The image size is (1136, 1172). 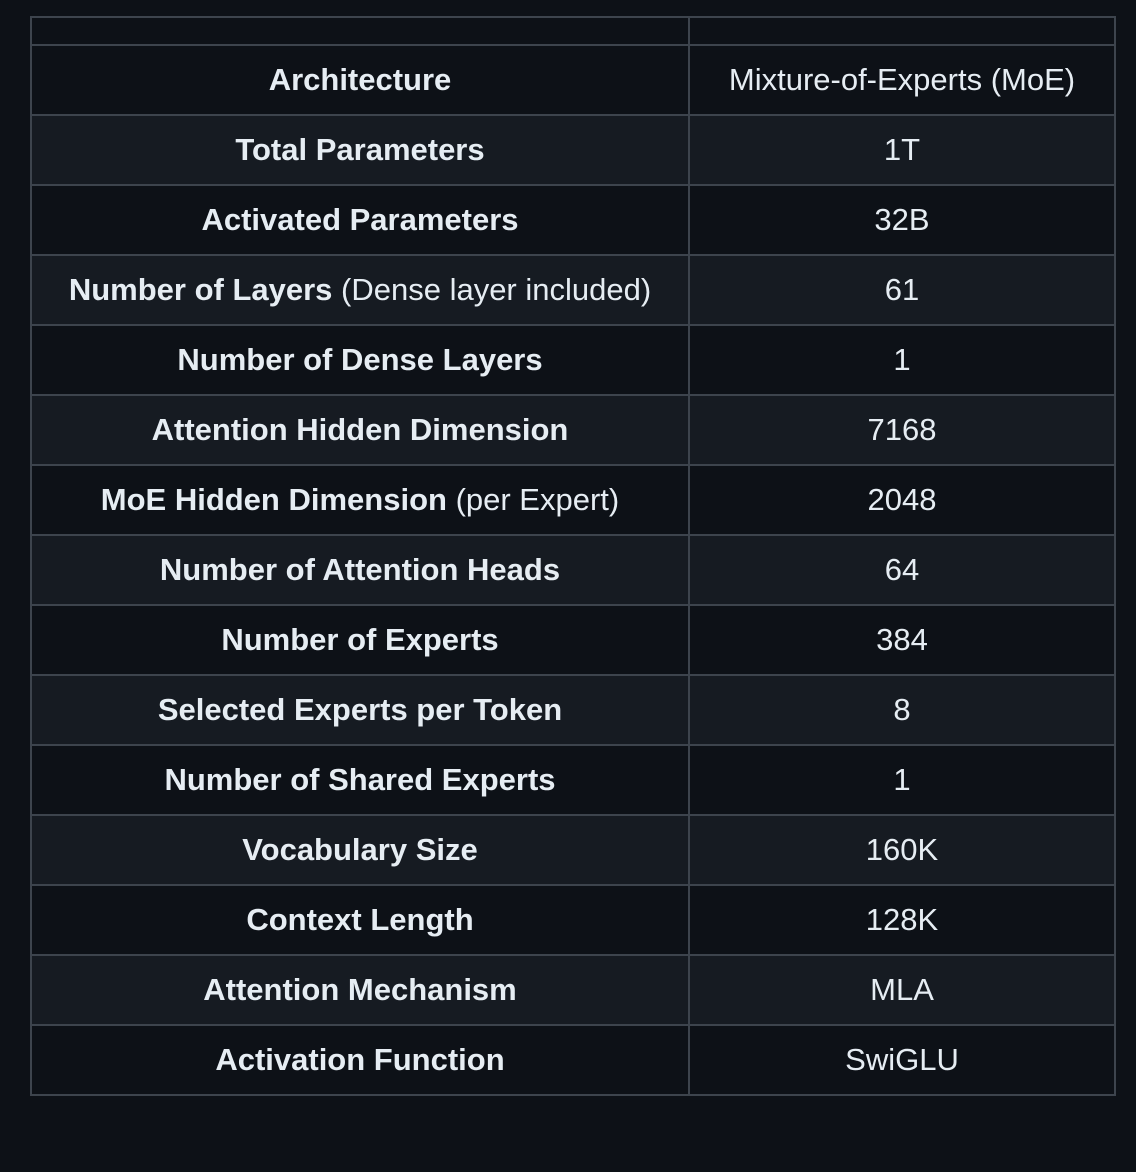 I want to click on table-row: Vocabulary Size 160K, so click(x=573, y=850).